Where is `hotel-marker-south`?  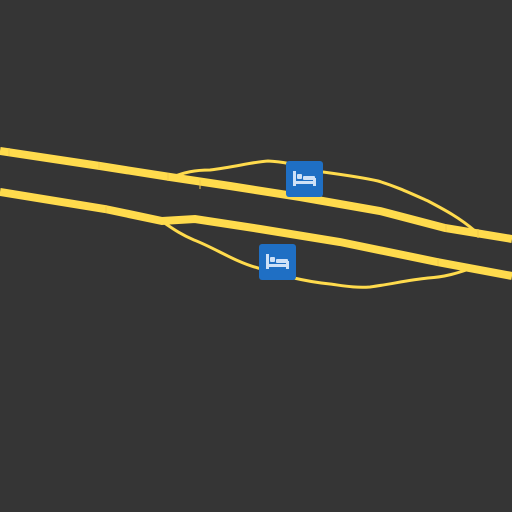 hotel-marker-south is located at coordinates (277, 262).